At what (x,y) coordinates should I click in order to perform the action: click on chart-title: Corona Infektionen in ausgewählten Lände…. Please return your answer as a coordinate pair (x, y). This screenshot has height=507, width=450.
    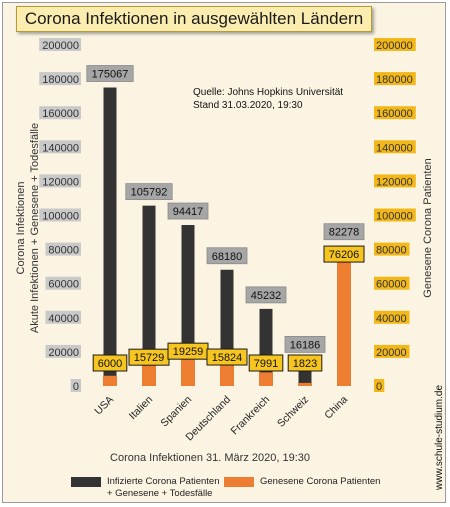
    Looking at the image, I should click on (194, 19).